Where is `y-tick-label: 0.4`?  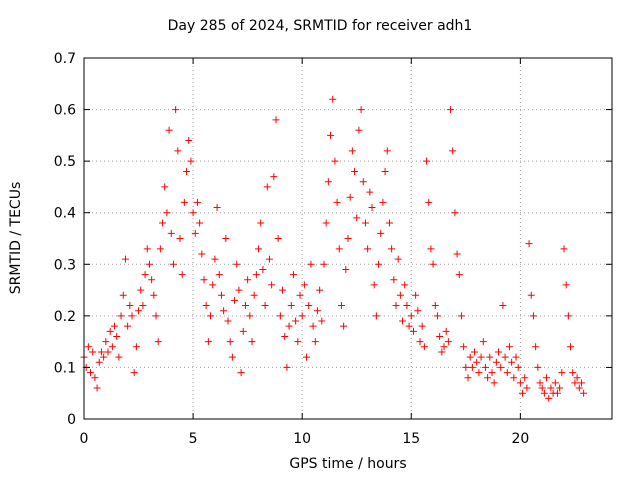 y-tick-label: 0.4 is located at coordinates (65, 214).